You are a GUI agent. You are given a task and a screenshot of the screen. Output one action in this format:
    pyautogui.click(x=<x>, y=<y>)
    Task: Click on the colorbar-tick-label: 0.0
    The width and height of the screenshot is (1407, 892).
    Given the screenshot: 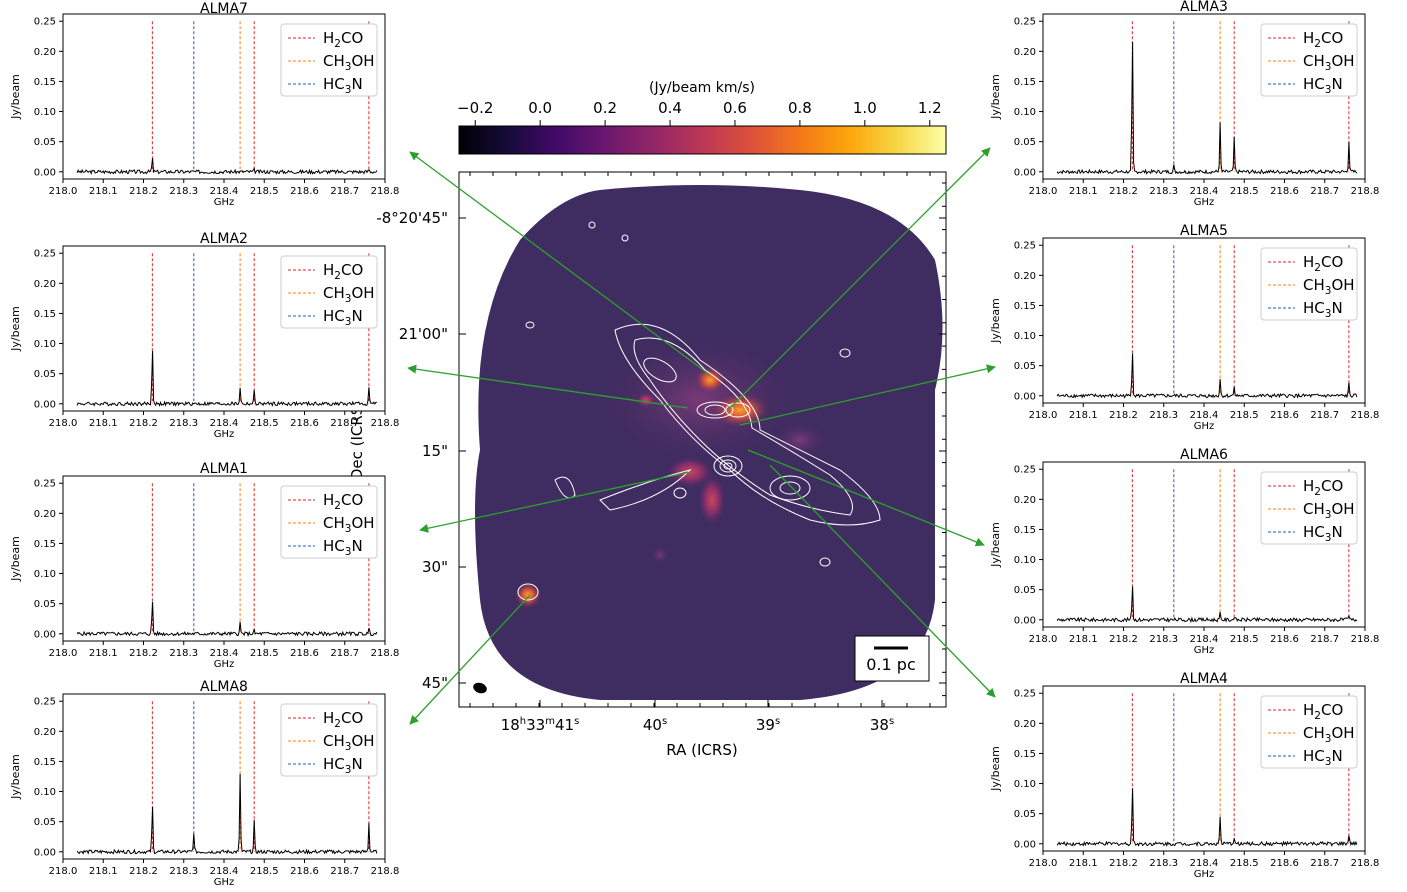 What is the action you would take?
    pyautogui.click(x=540, y=108)
    